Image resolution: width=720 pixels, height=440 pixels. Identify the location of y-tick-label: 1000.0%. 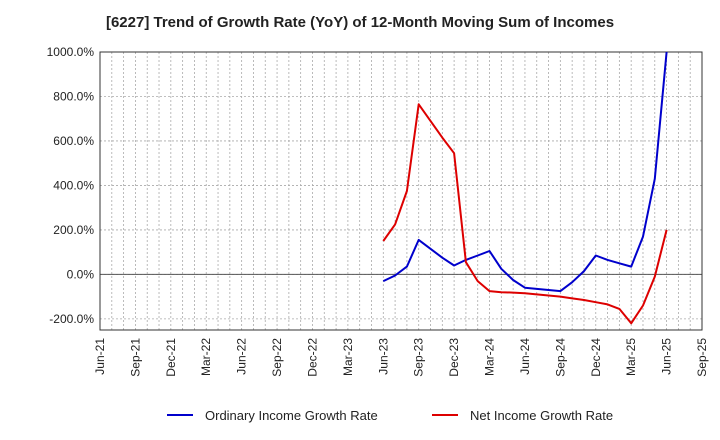
(71, 52).